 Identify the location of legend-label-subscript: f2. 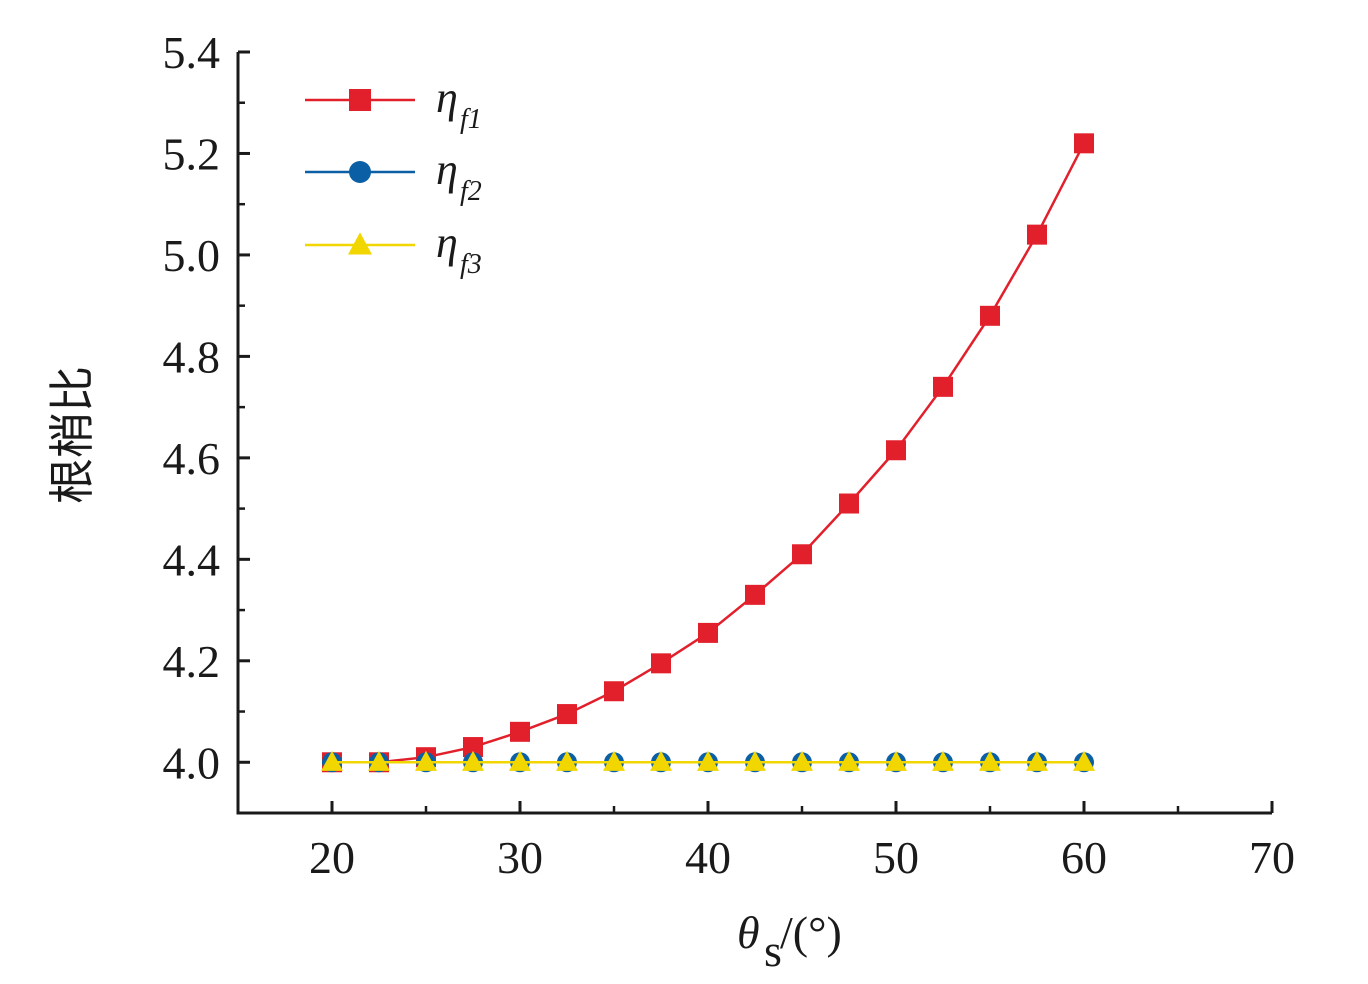
(471, 191).